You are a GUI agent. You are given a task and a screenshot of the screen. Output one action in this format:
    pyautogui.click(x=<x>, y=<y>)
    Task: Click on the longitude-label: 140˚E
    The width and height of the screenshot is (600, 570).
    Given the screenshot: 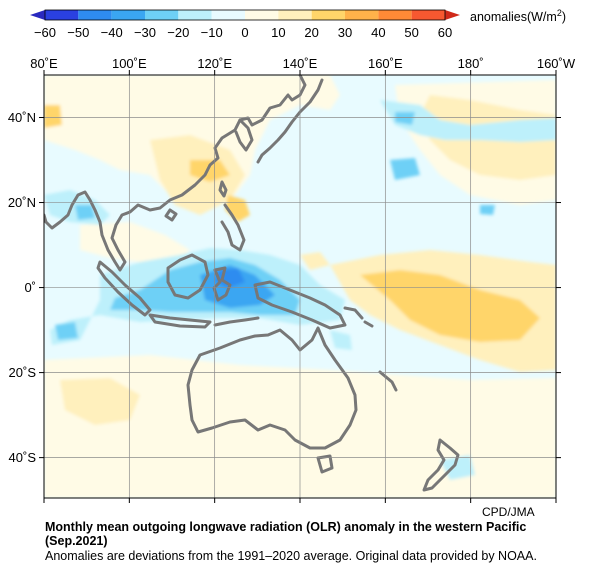 What is the action you would take?
    pyautogui.click(x=300, y=63)
    